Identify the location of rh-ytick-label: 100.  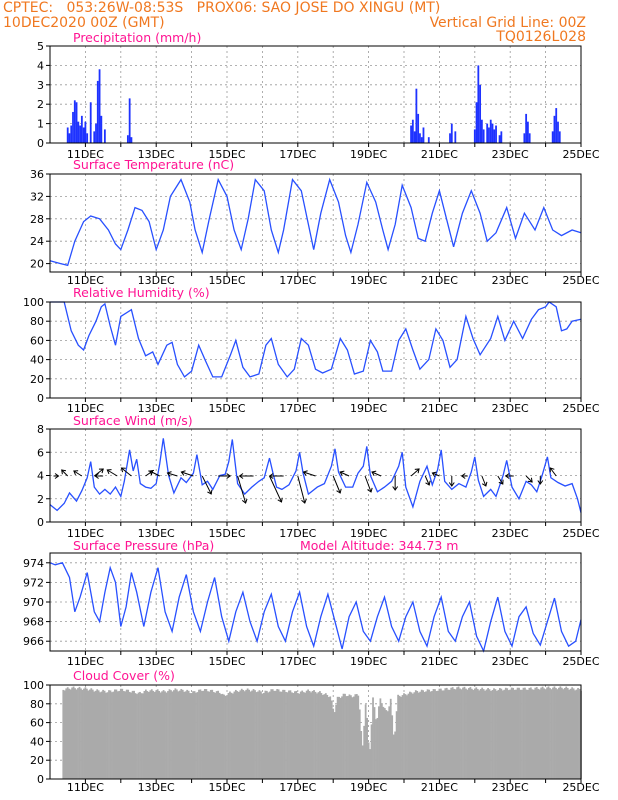
(33, 302).